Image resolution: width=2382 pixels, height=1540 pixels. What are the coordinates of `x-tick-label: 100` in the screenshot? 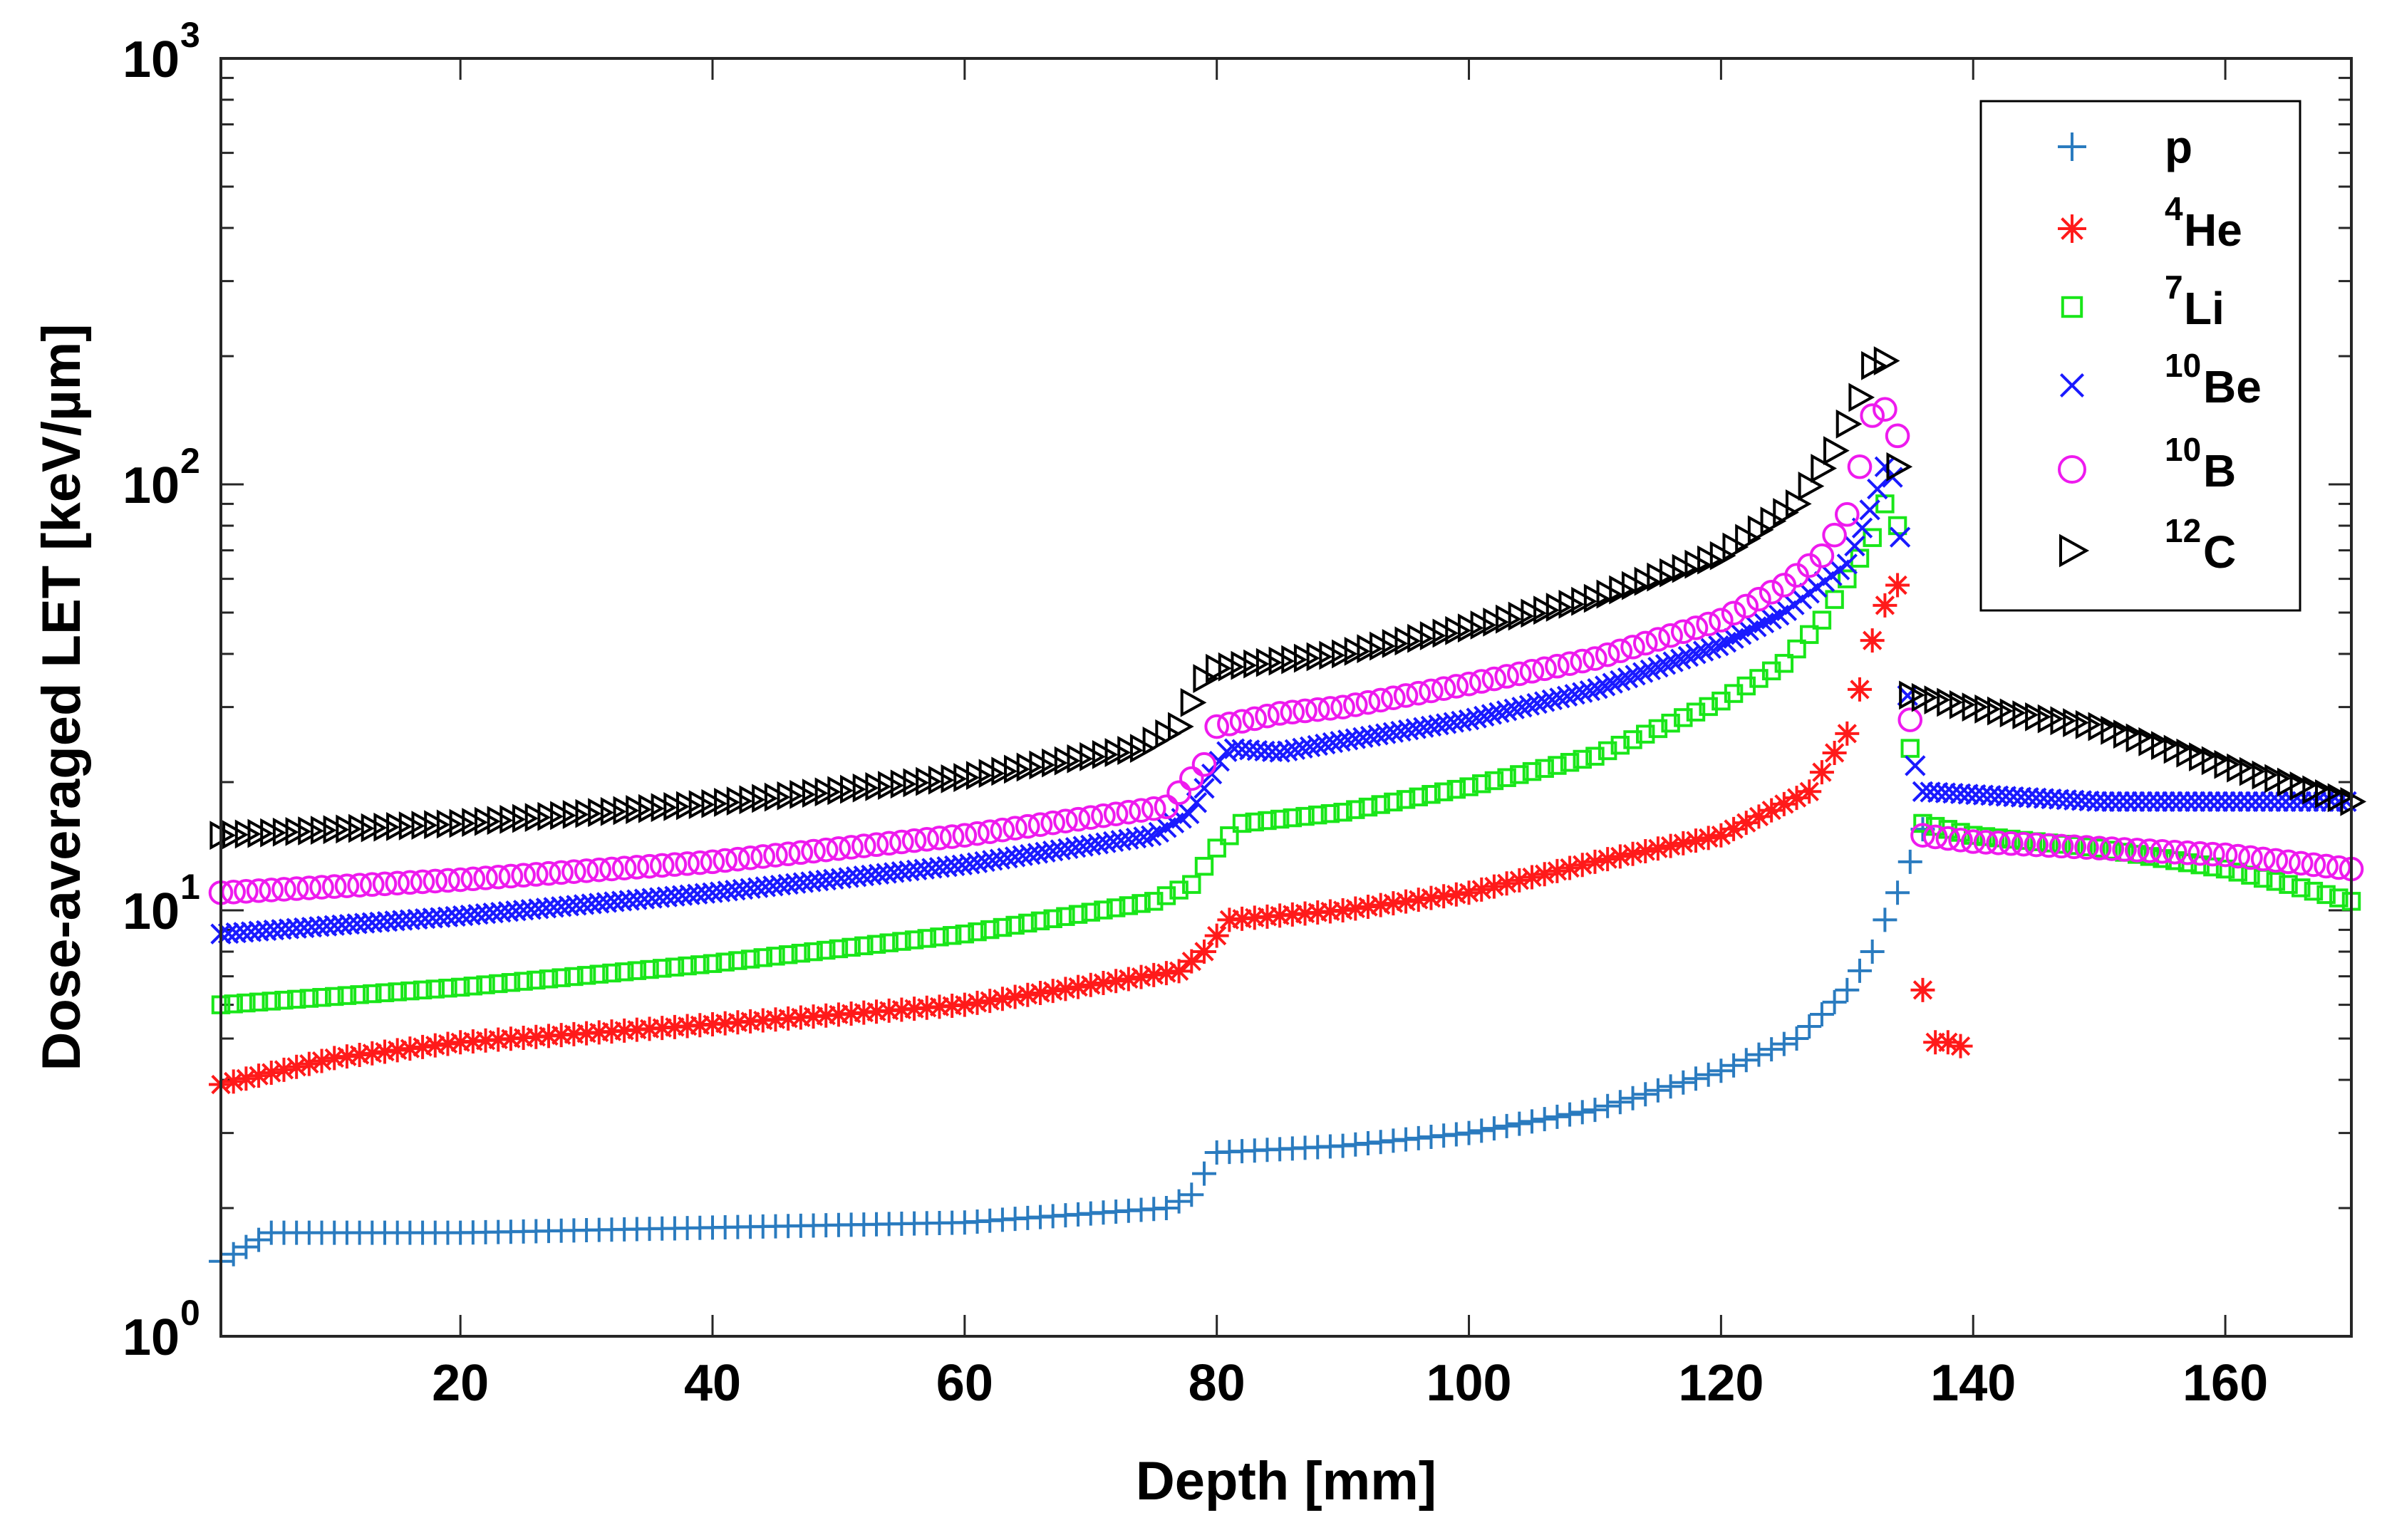 It's located at (1468, 1384).